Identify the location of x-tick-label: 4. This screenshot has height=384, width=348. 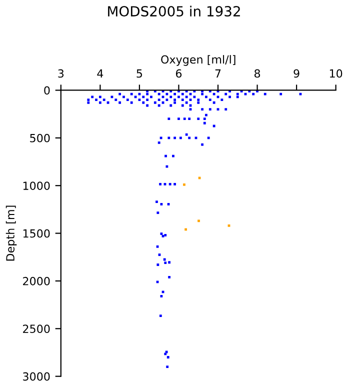
(100, 73).